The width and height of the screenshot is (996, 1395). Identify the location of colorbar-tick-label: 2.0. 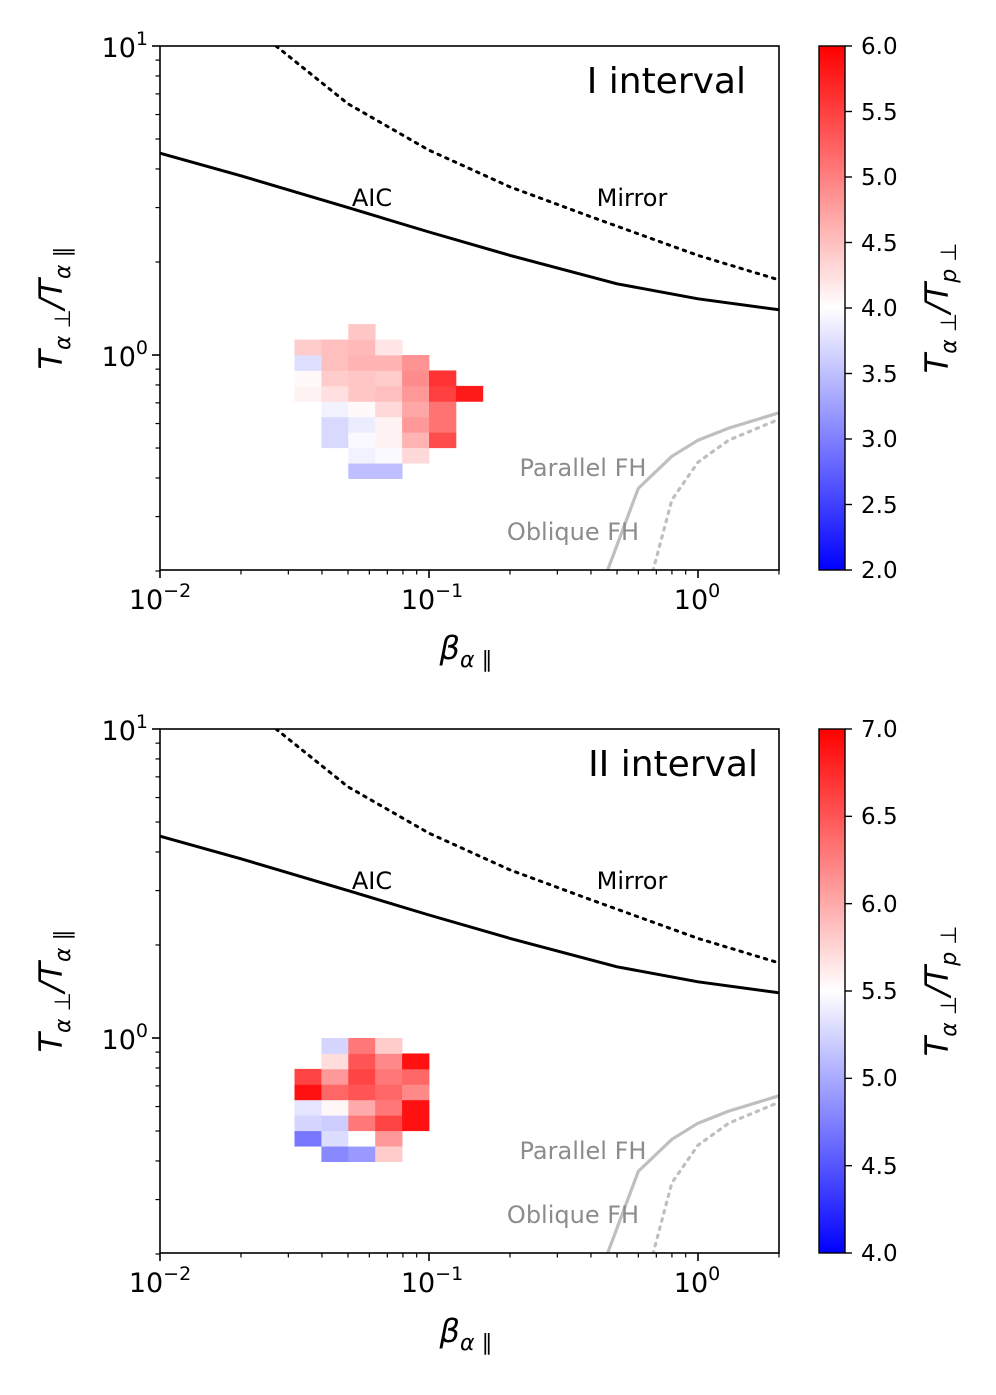
(879, 571).